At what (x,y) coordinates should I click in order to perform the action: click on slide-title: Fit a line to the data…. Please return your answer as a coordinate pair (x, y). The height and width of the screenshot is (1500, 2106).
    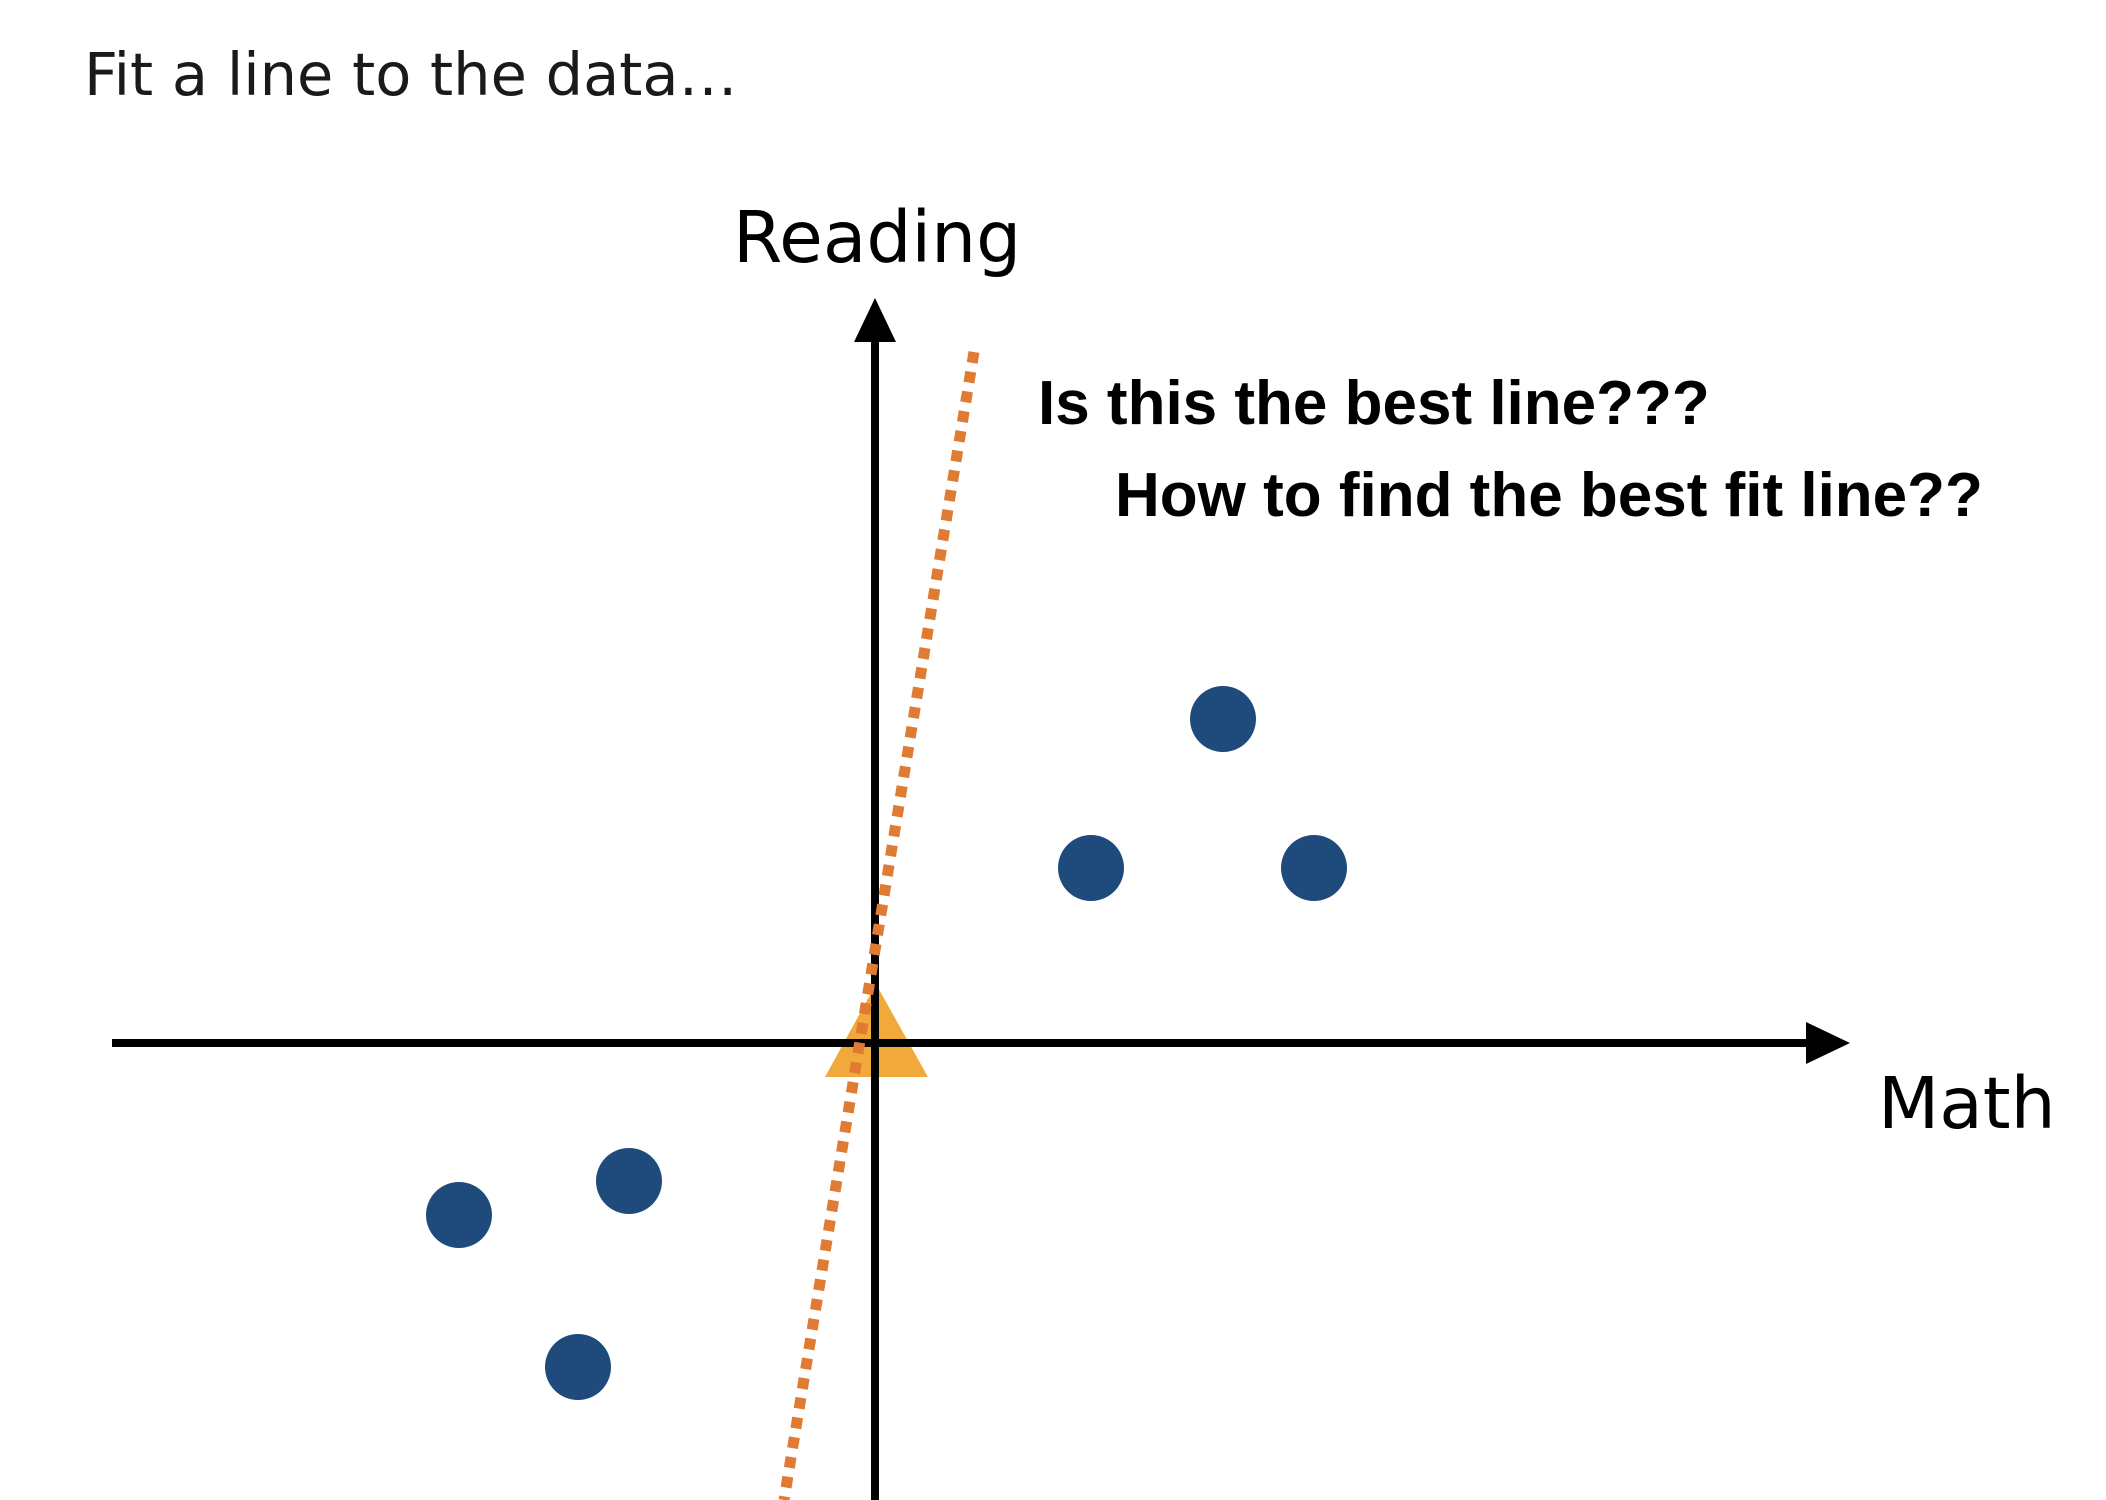
    Looking at the image, I should click on (411, 74).